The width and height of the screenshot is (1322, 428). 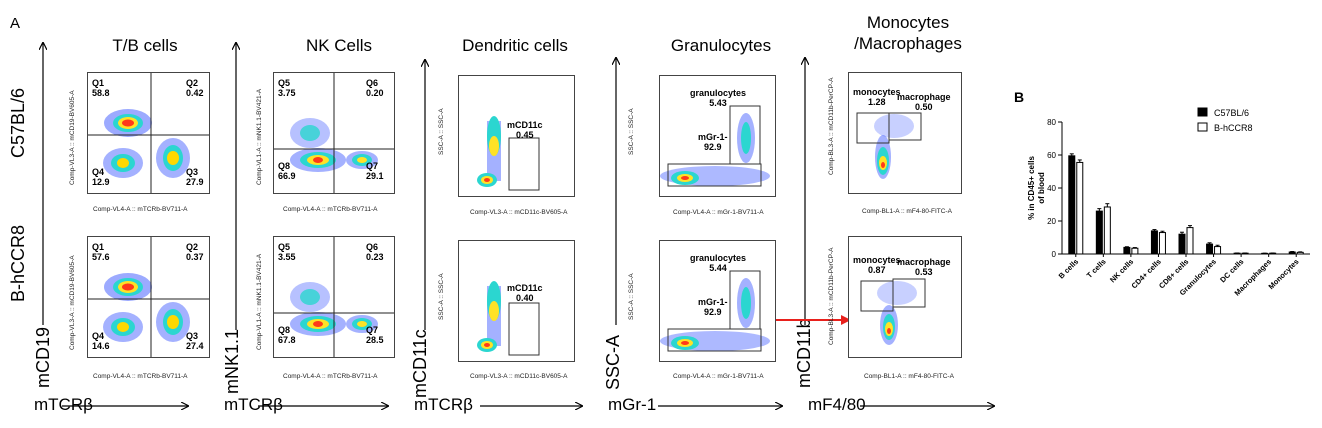 I want to click on column-title-nk: NK Cells, so click(x=339, y=45).